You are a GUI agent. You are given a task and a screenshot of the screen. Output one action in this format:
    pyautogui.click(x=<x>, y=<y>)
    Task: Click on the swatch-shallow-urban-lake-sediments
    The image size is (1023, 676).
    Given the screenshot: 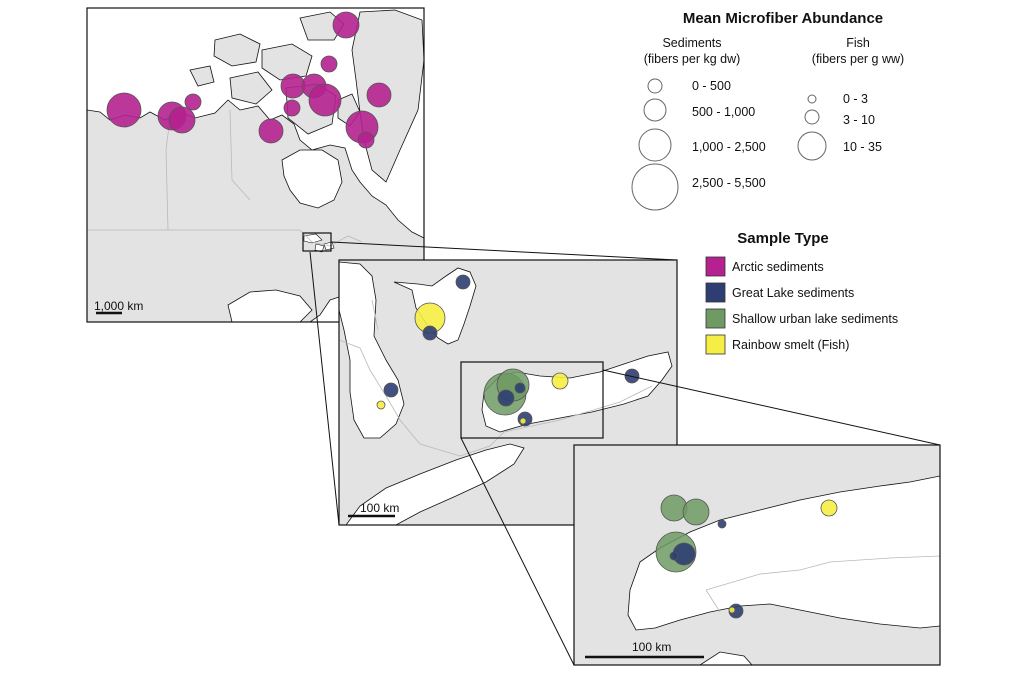 What is the action you would take?
    pyautogui.click(x=715, y=318)
    